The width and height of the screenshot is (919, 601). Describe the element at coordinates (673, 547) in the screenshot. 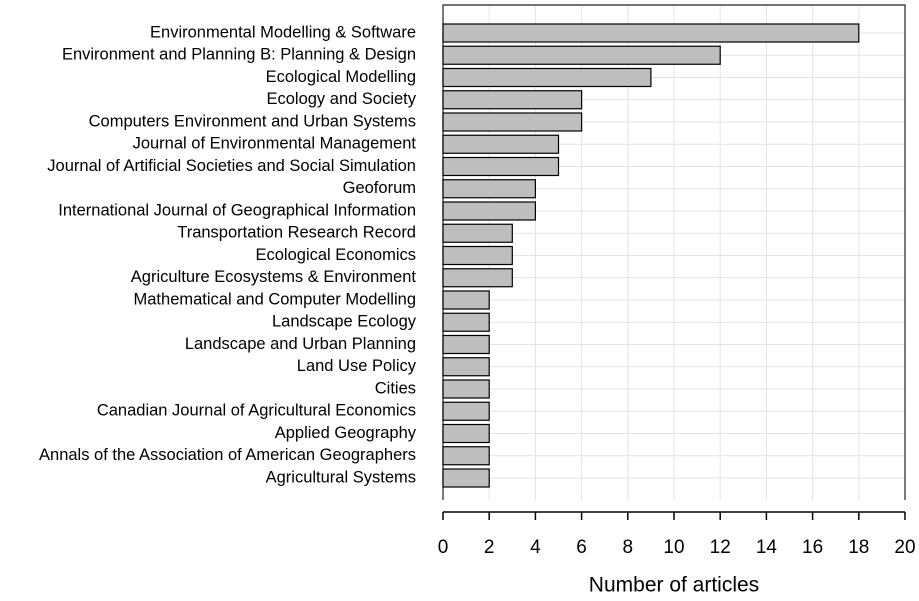

I see `x-tick-label: 10` at that location.